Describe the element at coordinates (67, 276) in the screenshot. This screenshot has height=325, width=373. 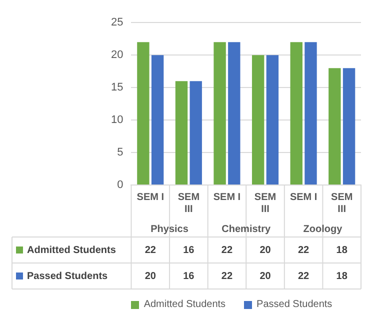
I see `legend-label: Passed Students` at that location.